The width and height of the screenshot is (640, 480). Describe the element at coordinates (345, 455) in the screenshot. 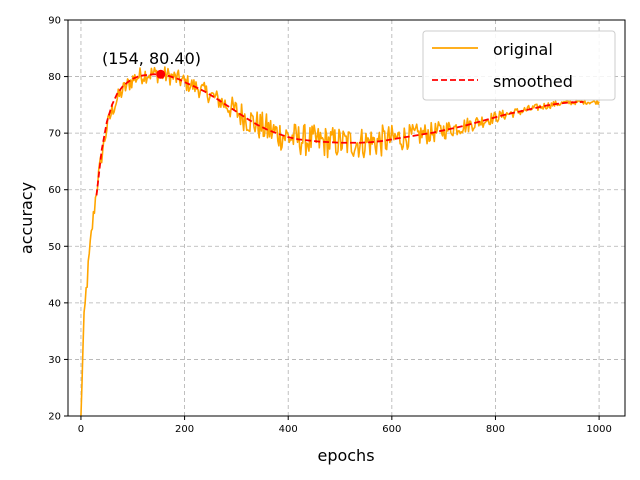

I see `x-axis-label: epochs` at that location.